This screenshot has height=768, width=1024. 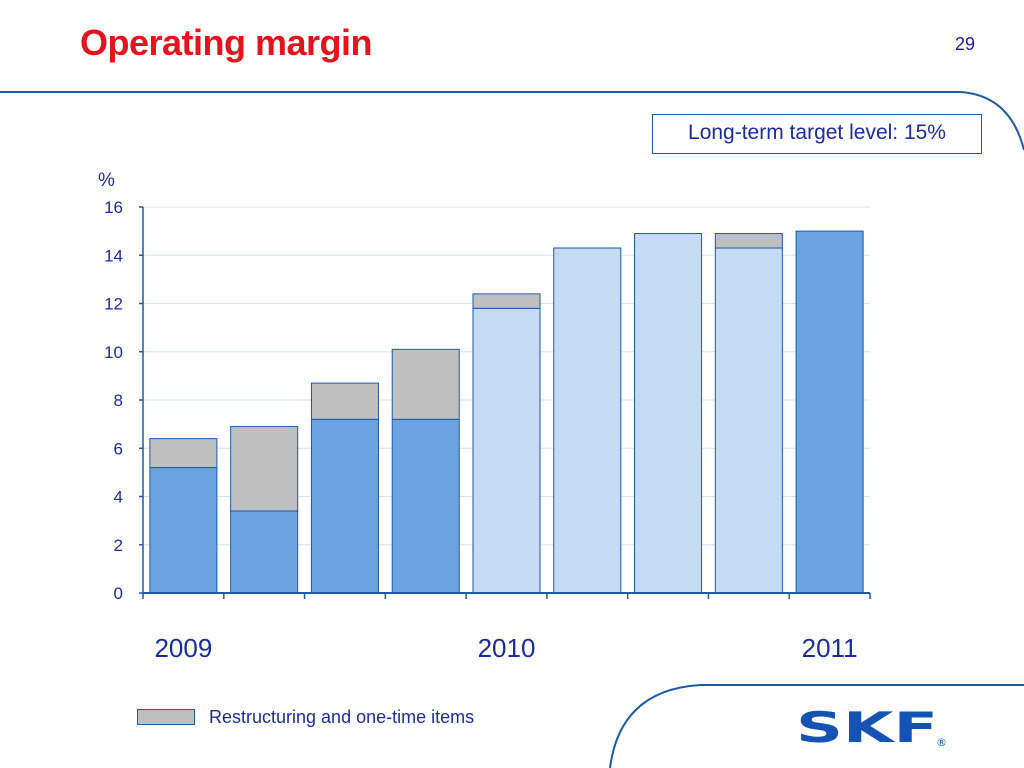 What do you see at coordinates (342, 716) in the screenshot?
I see `legend-label-restructuring: Restructuring and one-time items` at bounding box center [342, 716].